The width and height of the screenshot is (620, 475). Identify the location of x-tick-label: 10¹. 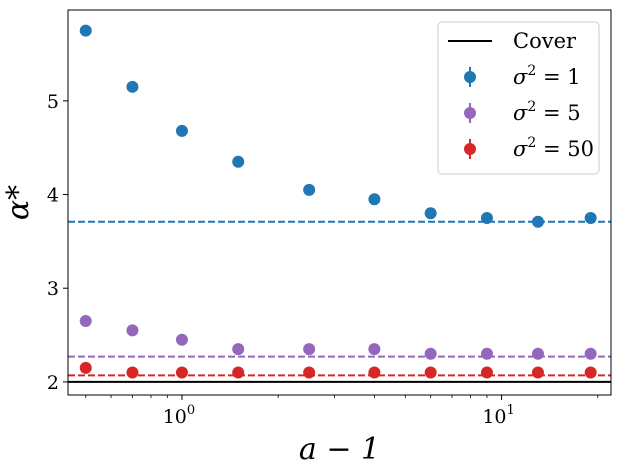
(498, 415).